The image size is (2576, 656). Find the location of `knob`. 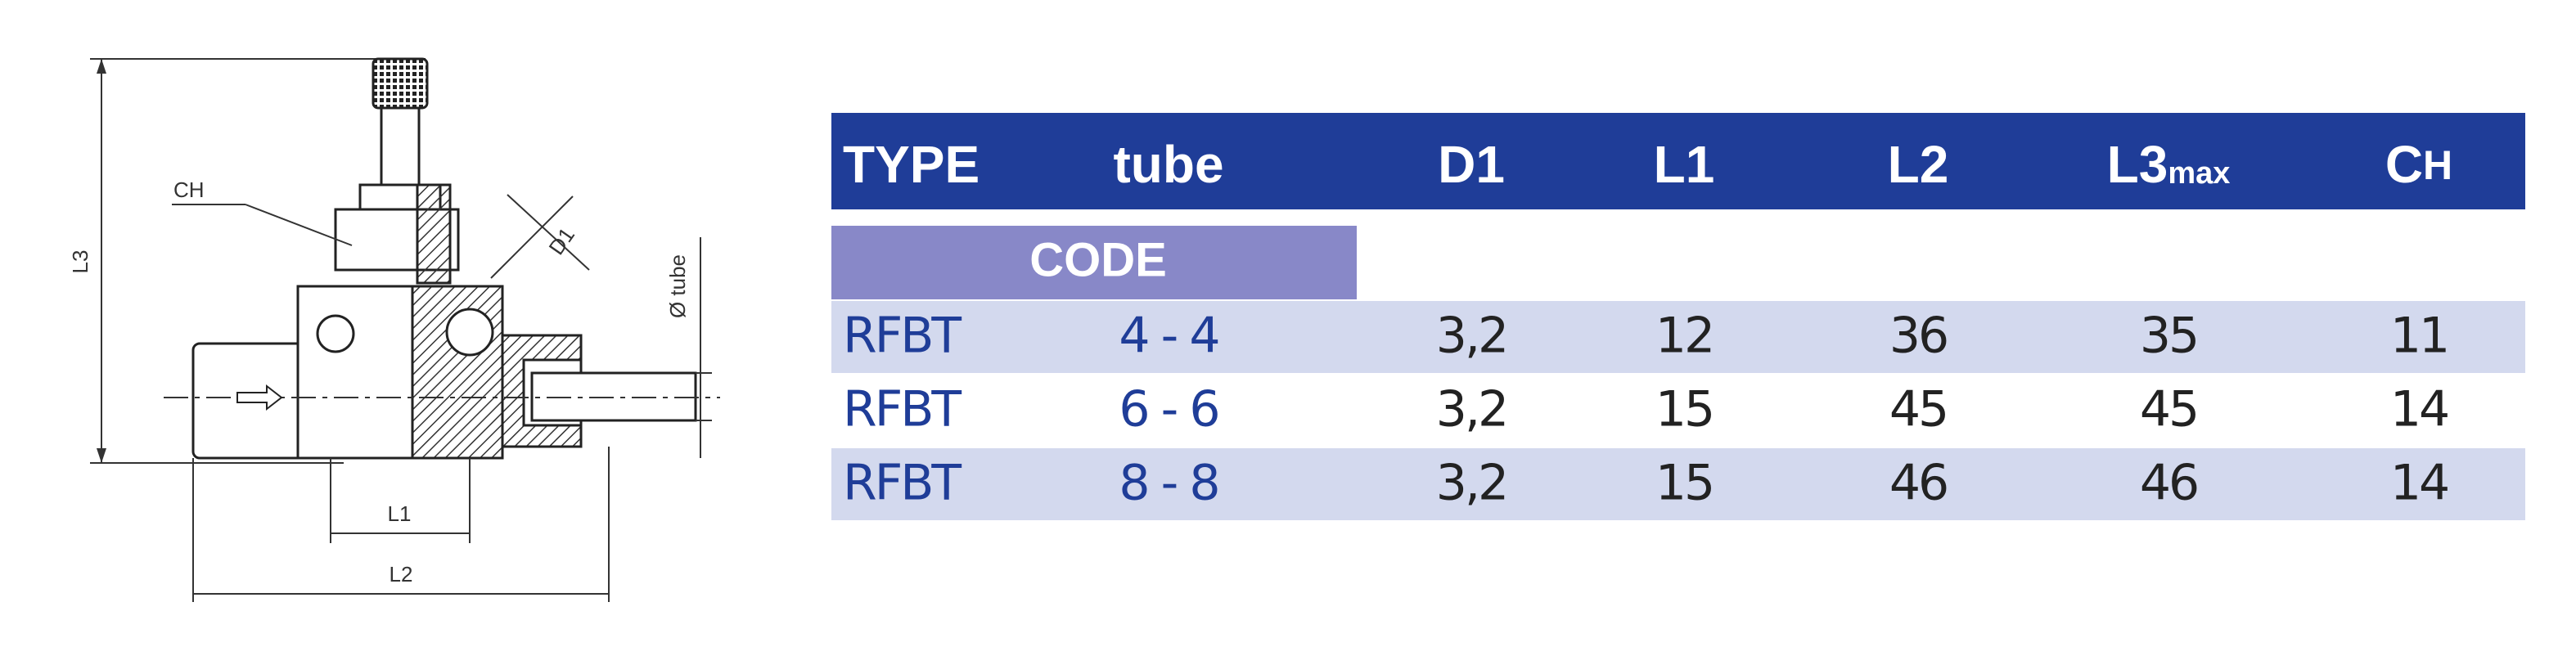

knob is located at coordinates (401, 84).